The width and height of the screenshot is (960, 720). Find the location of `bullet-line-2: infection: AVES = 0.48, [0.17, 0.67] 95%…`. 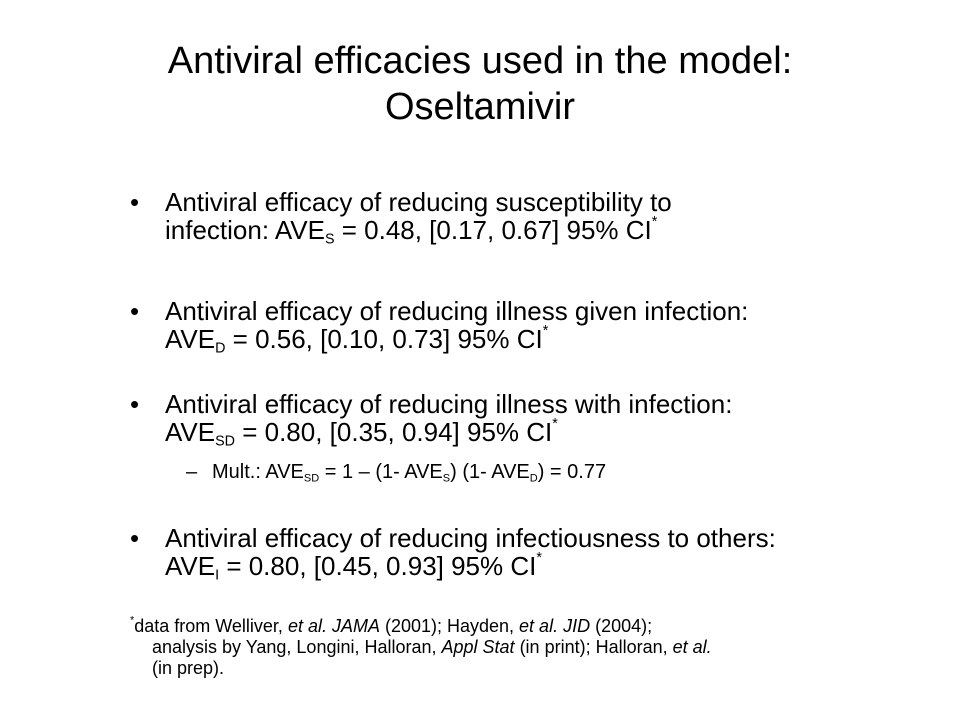

bullet-line-2: infection: AVES = 0.48, [0.17, 0.67] 95%… is located at coordinates (547, 231).